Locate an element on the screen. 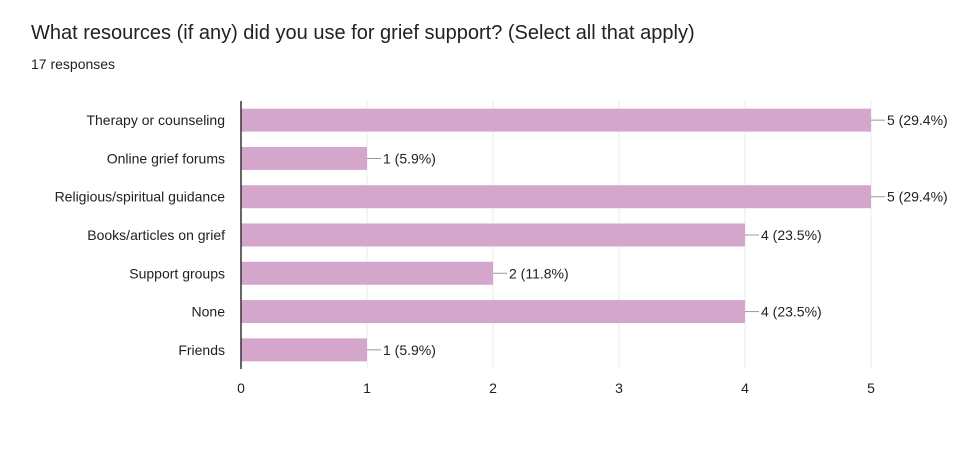  x-tick-label: 5 is located at coordinates (871, 388).